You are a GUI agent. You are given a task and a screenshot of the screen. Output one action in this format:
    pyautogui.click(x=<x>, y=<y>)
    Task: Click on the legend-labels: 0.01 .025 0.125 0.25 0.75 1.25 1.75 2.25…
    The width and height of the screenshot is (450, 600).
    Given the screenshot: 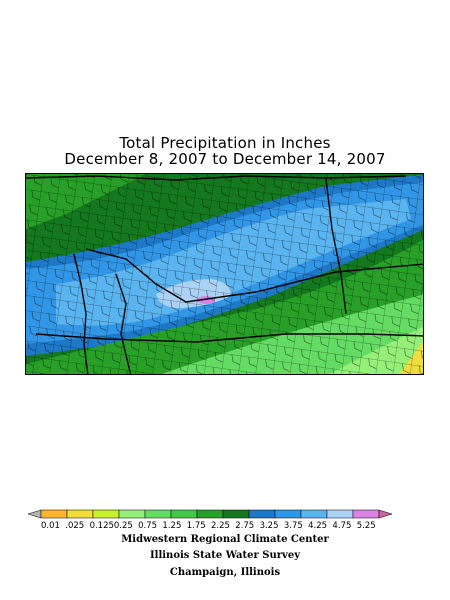 What is the action you would take?
    pyautogui.click(x=211, y=526)
    